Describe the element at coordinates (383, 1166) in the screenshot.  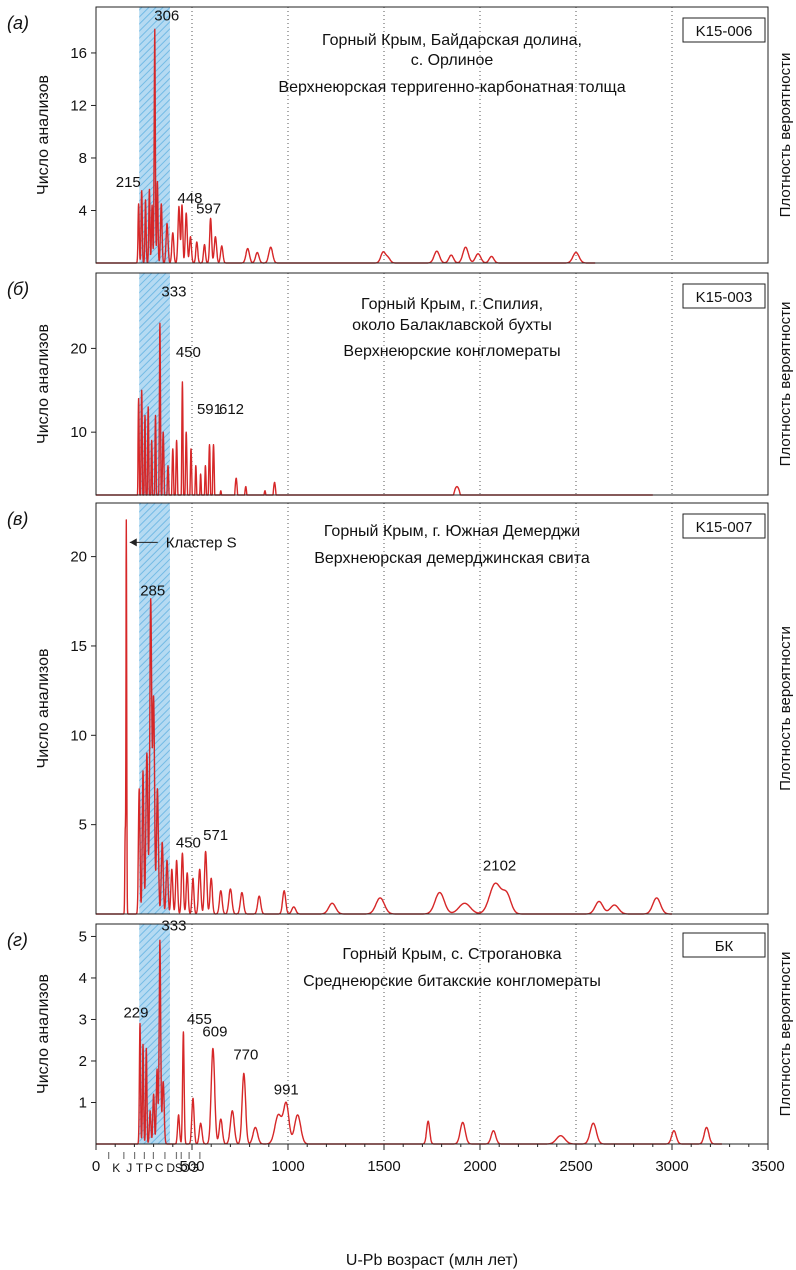
I see `x-tick-label: 1500` at that location.